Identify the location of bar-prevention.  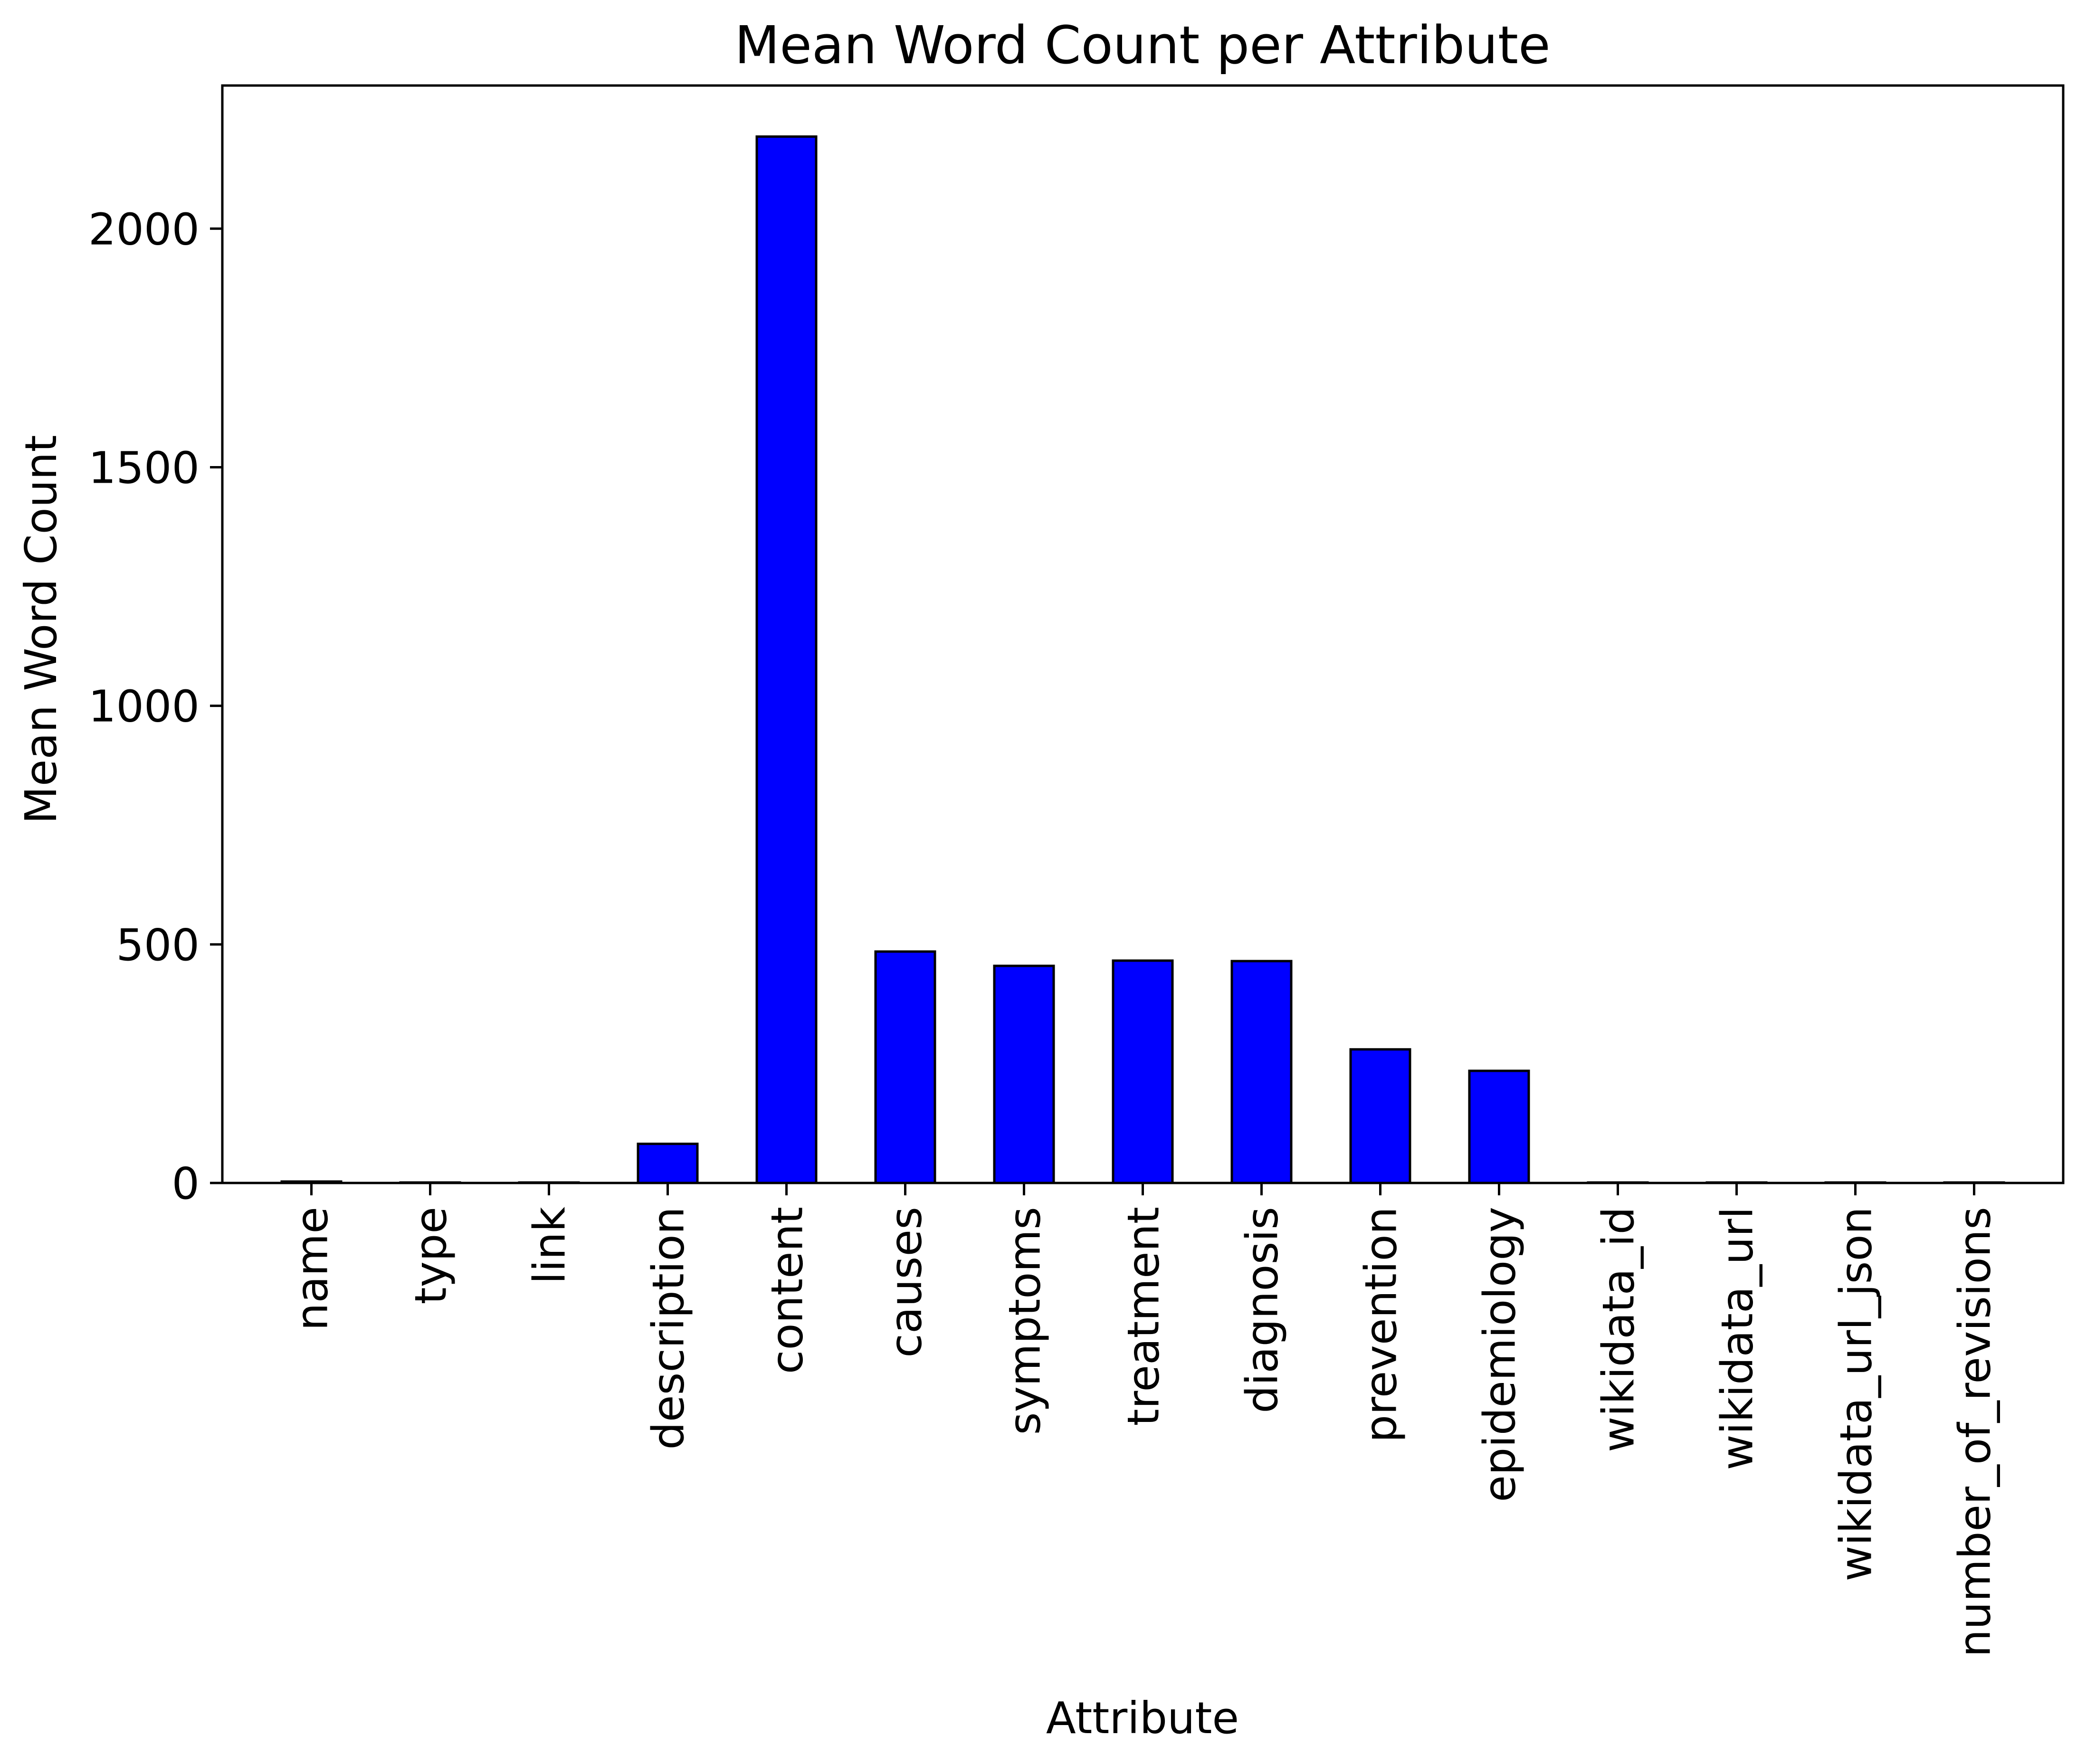
(1380, 1116).